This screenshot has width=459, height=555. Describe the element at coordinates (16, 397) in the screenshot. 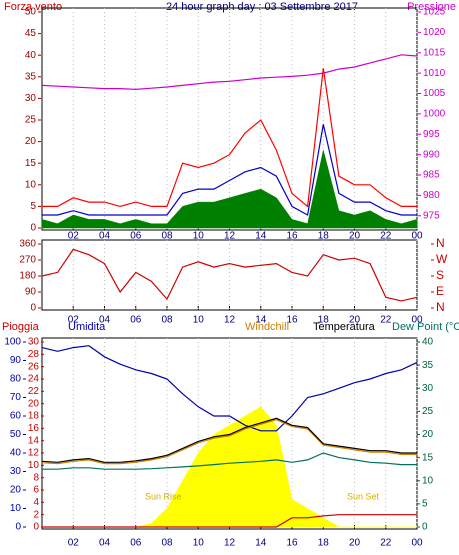

I see `y-tick-label: 70` at that location.